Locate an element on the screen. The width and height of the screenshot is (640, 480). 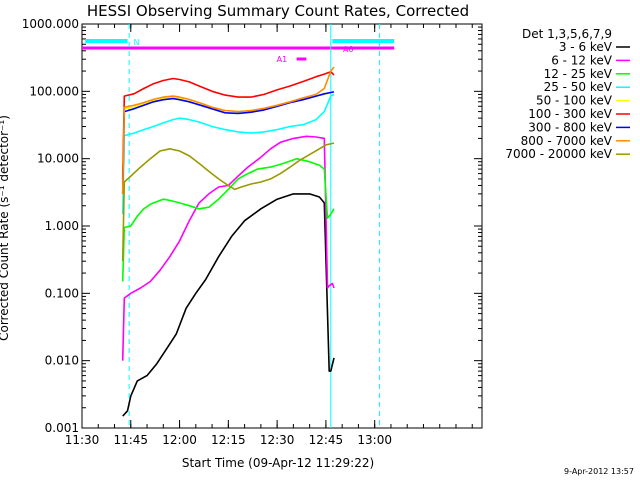
x-tick-label: 13:00 is located at coordinates (374, 440).